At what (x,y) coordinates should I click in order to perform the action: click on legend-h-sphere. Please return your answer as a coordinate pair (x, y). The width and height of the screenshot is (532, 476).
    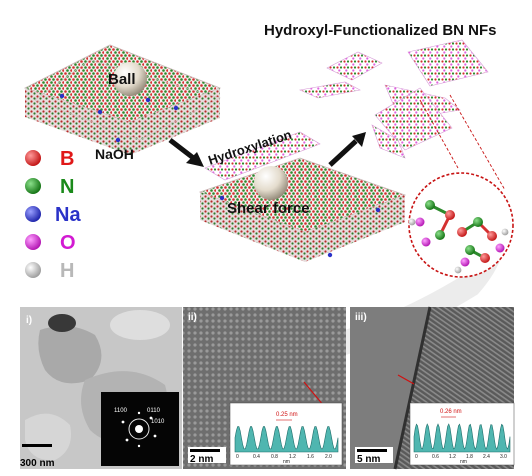
    Looking at the image, I should click on (33, 270).